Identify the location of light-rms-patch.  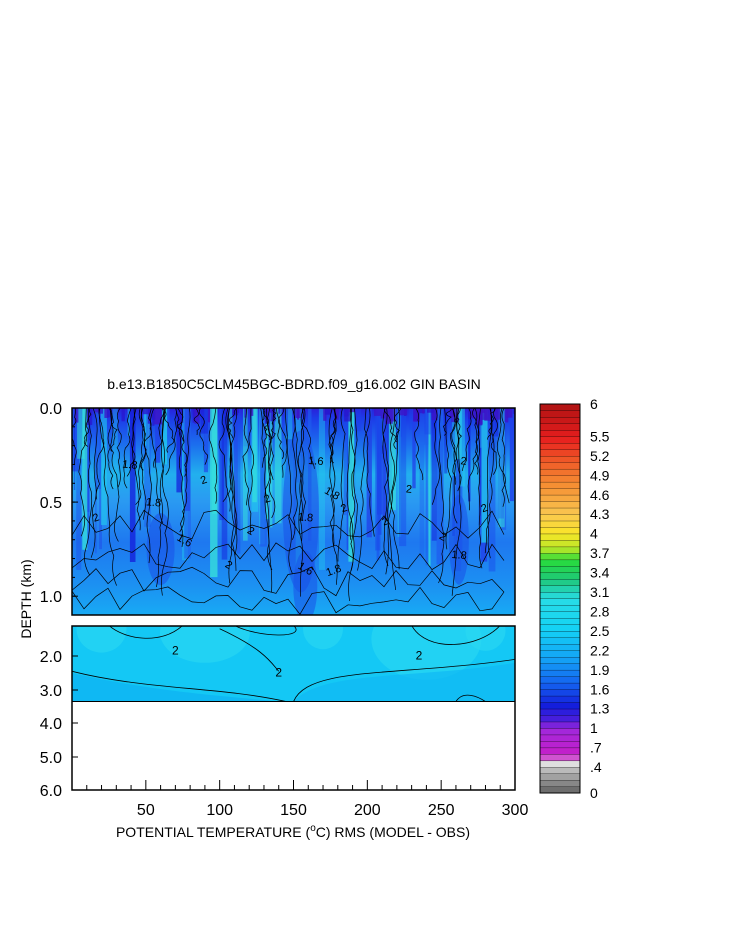
(101, 639).